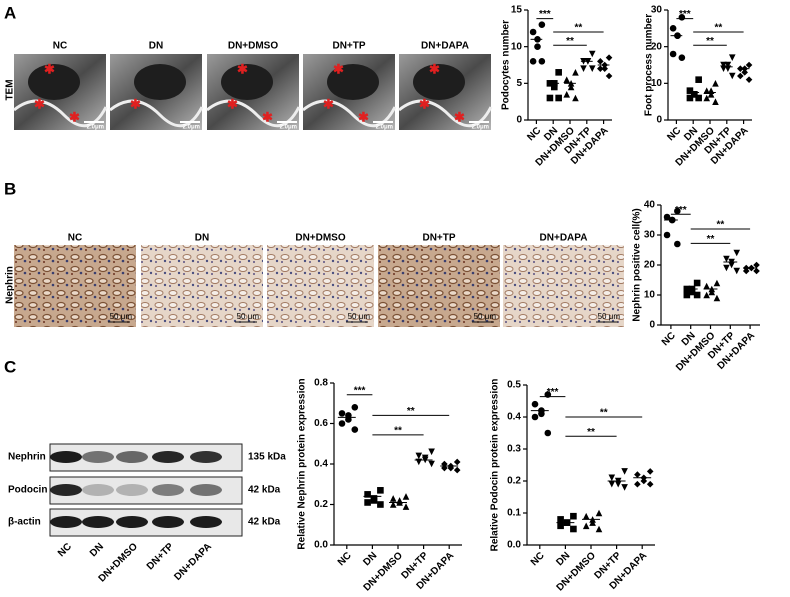 The height and width of the screenshot is (597, 790). What do you see at coordinates (27, 457) in the screenshot?
I see `blot-row-label: Nephrin` at bounding box center [27, 457].